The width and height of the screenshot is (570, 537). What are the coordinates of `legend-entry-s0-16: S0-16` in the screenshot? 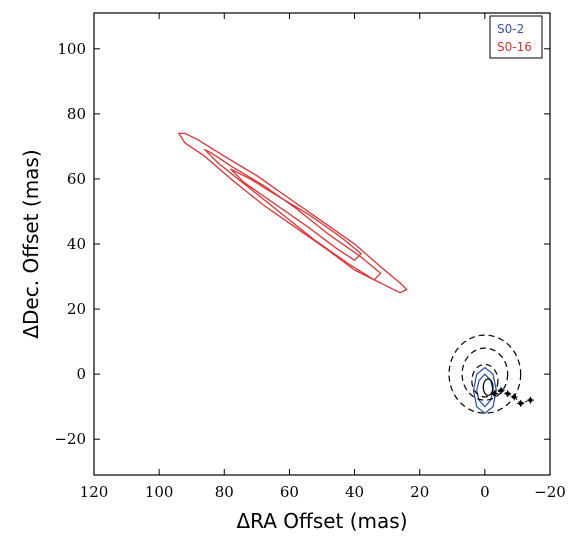 It's located at (514, 47).